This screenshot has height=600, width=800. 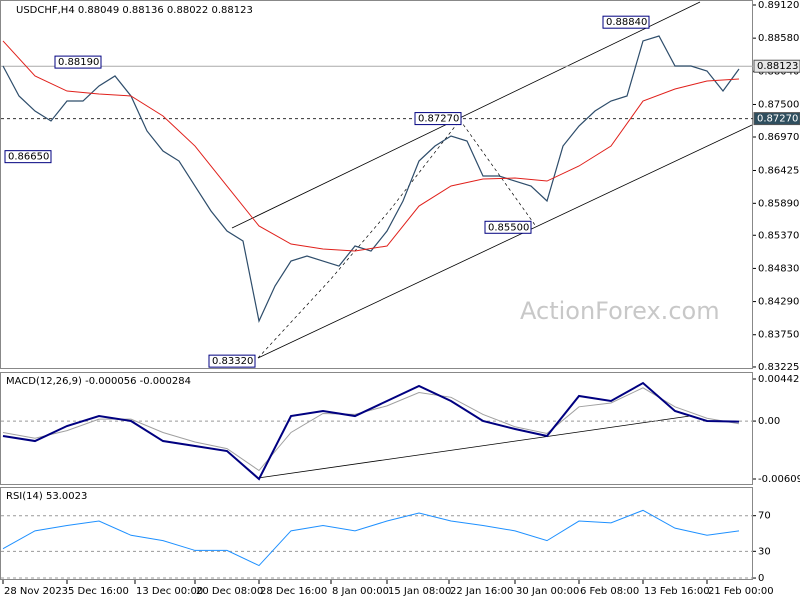 I want to click on rsi-line, so click(x=371, y=538).